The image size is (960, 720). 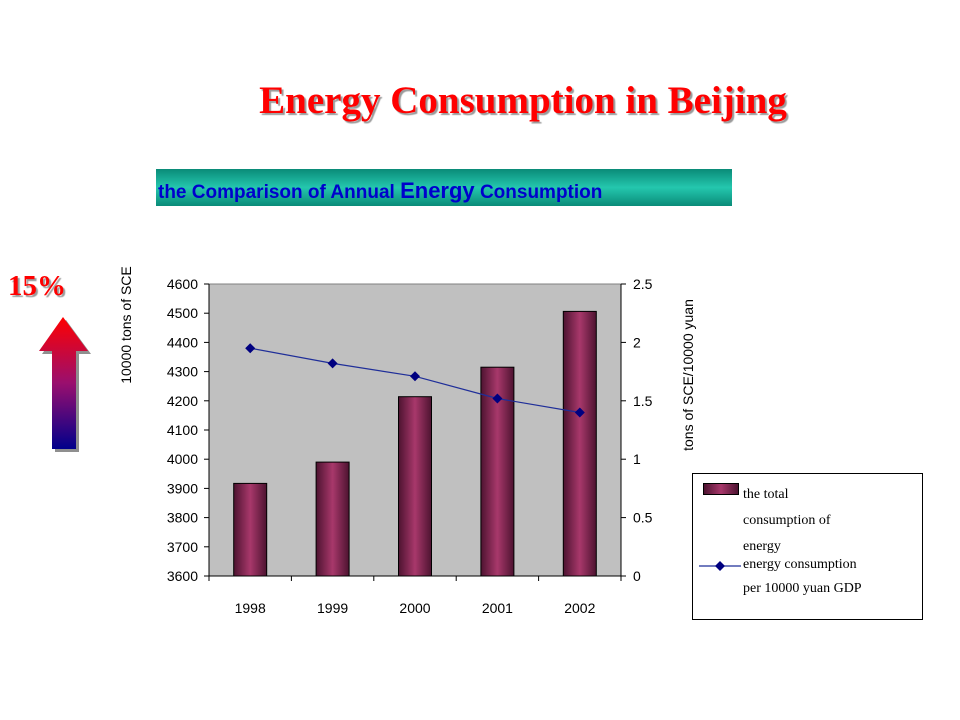 I want to click on left-tick-label-4000: 4000, so click(x=182, y=459).